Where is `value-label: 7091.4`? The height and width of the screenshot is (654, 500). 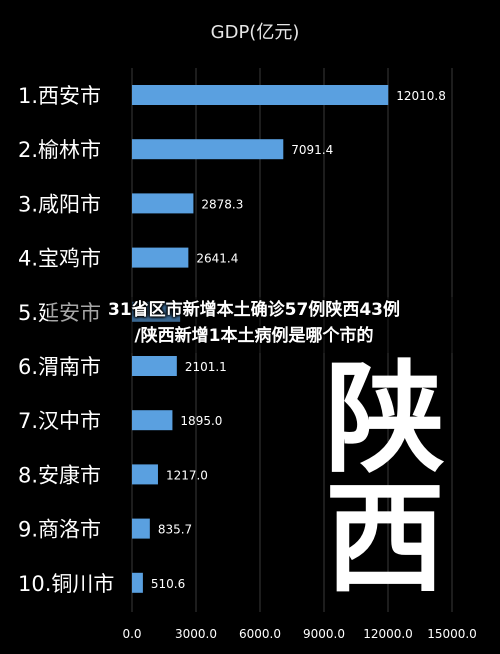
value-label: 7091.4 is located at coordinates (312, 150).